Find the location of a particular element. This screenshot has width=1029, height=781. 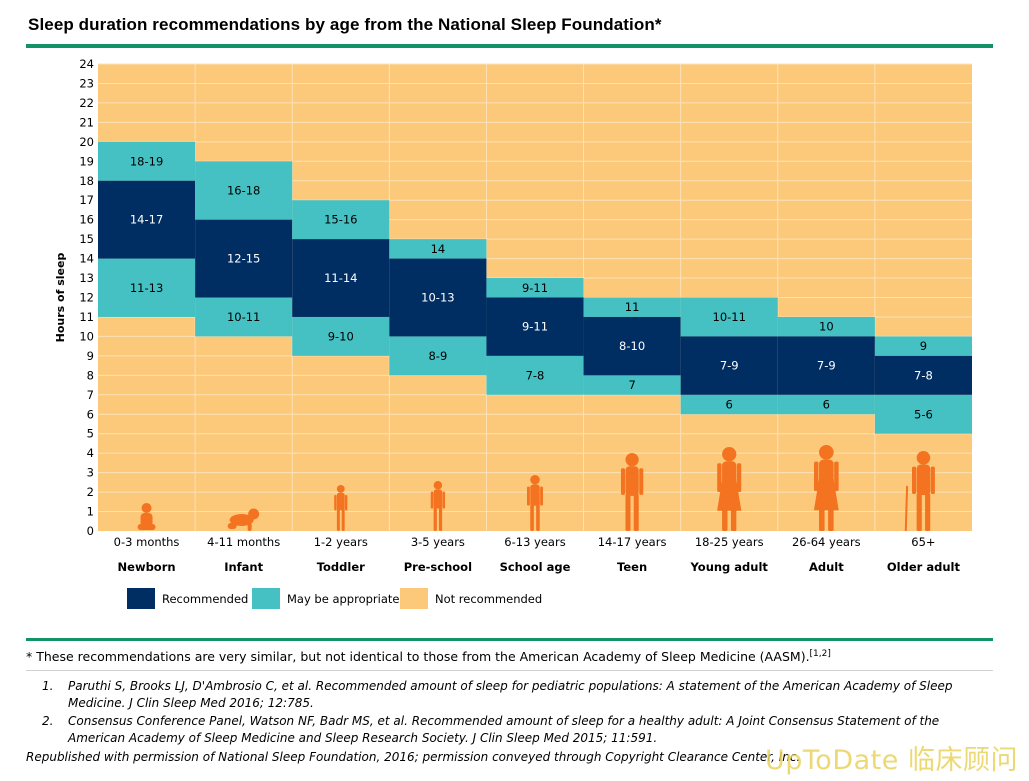

school-age-figure is located at coordinates (535, 503).